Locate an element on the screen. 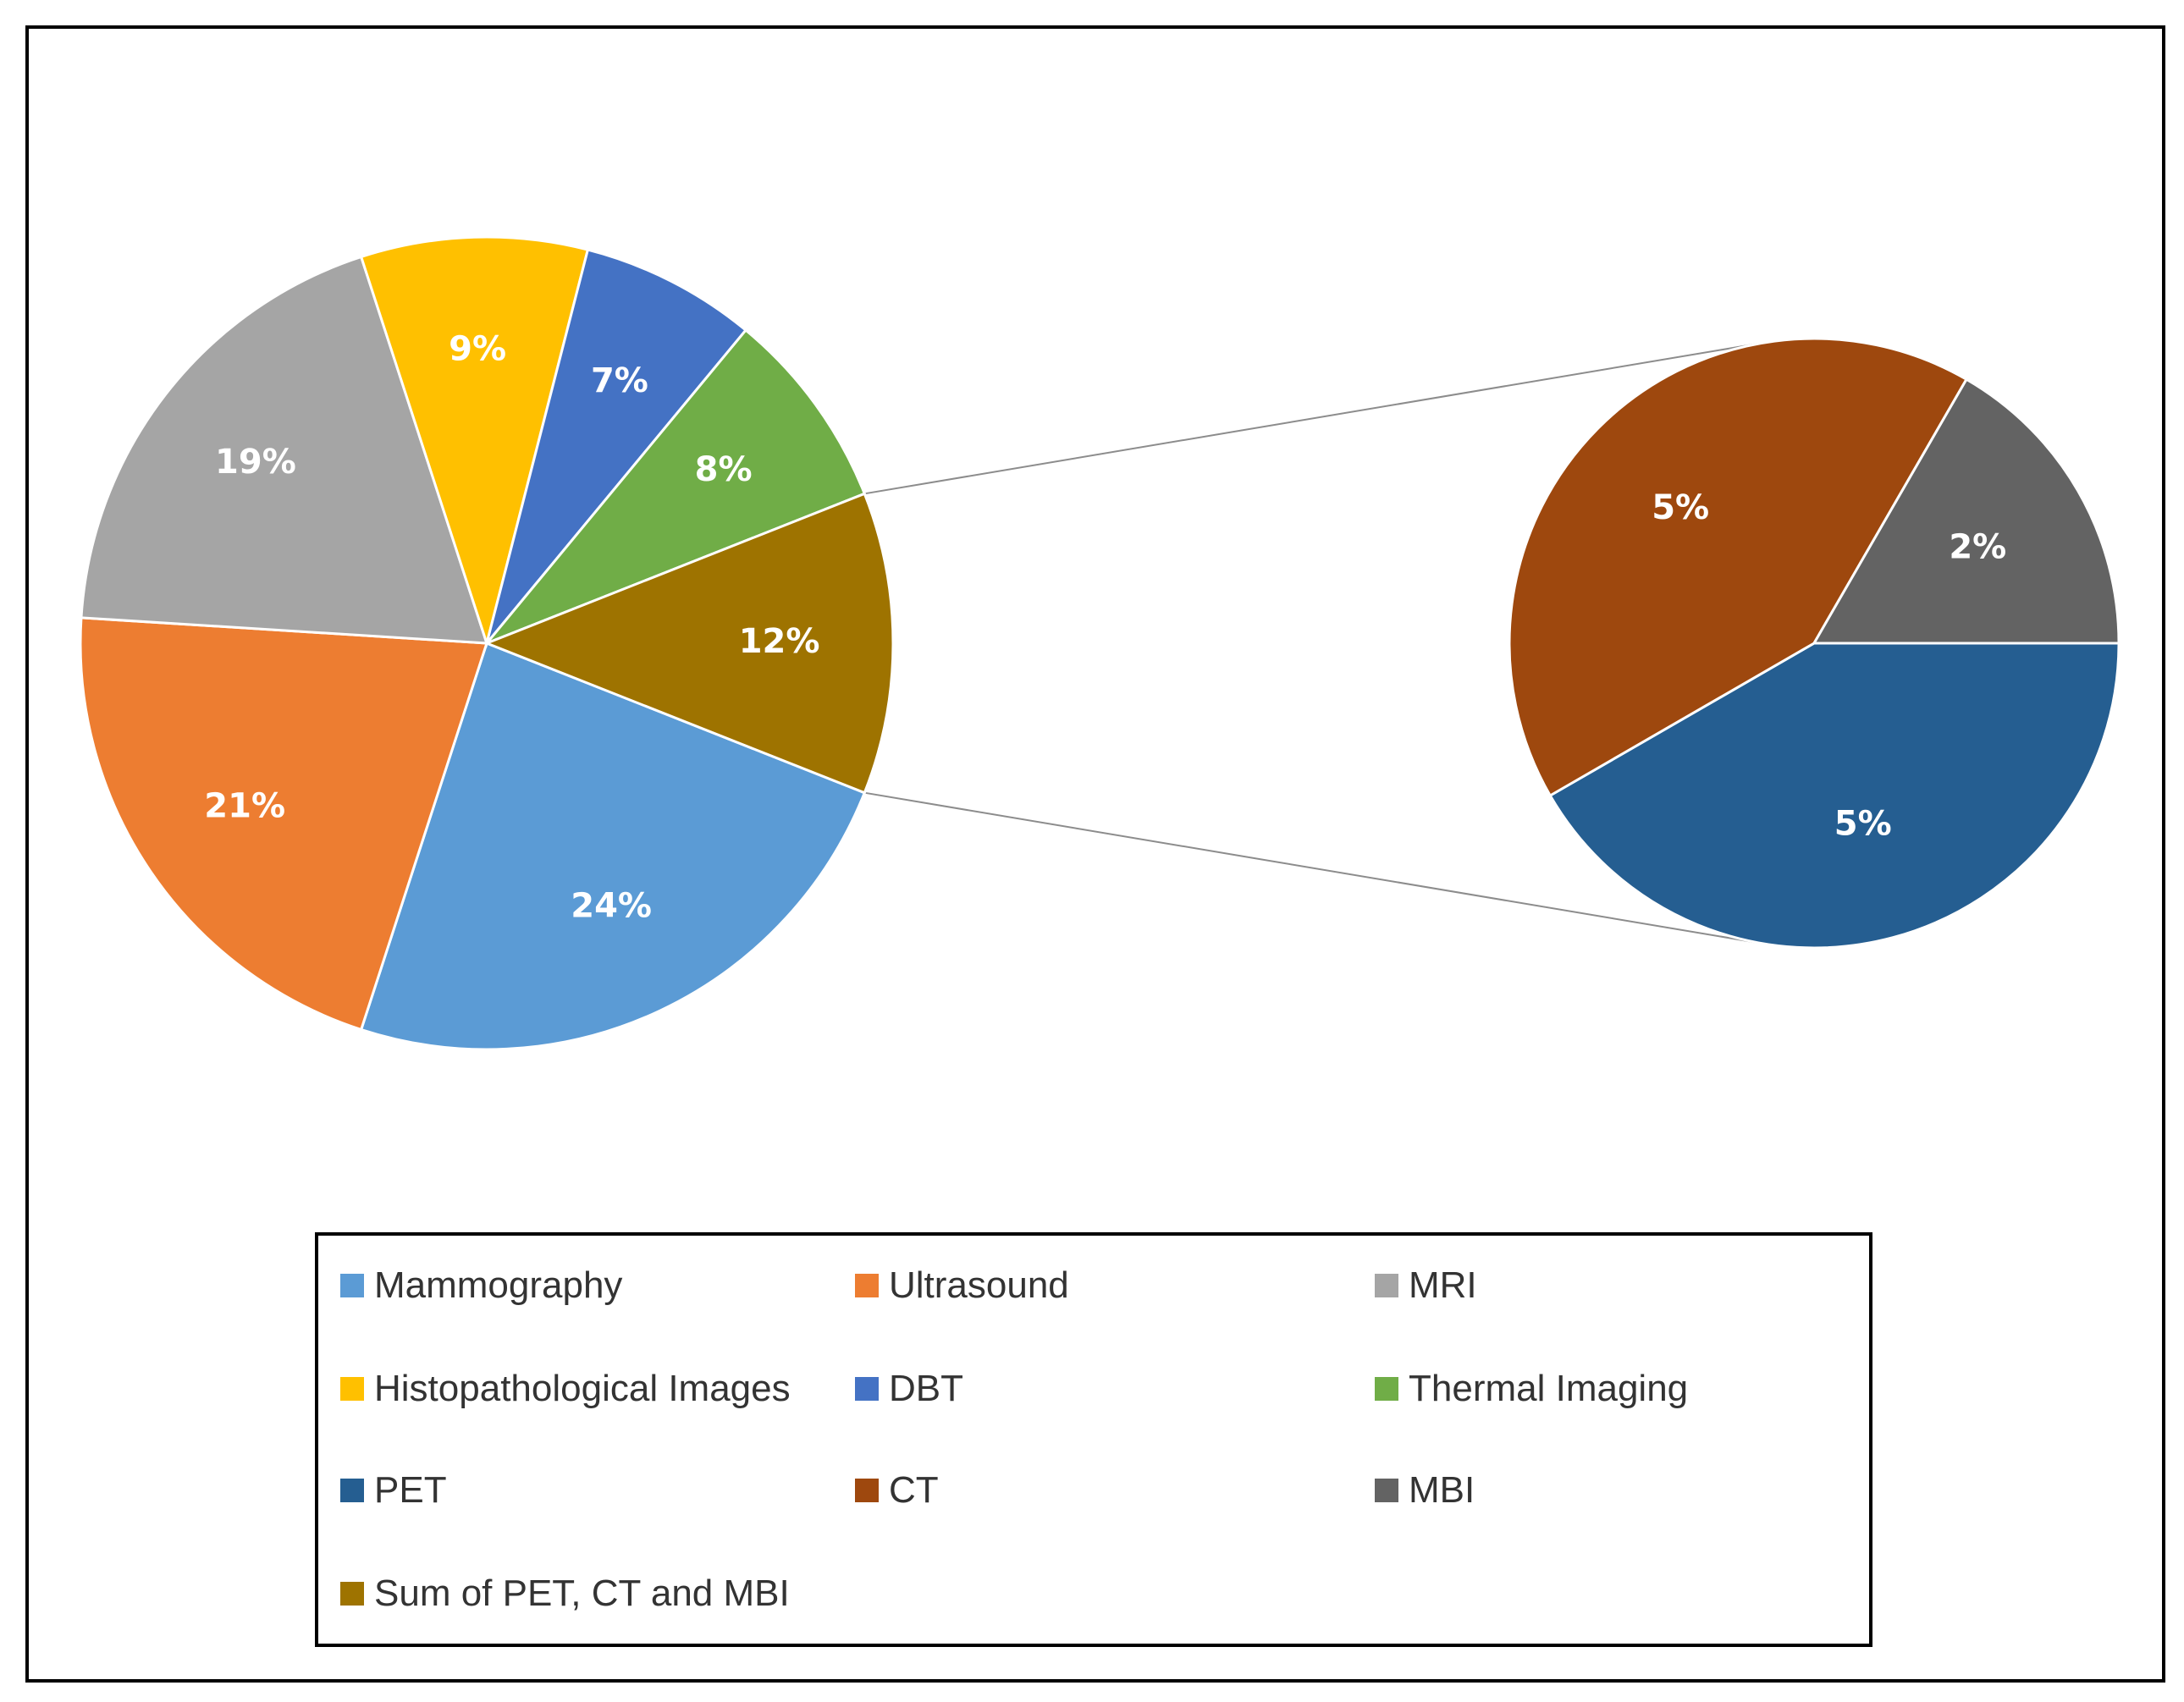 This screenshot has width=2184, height=1702. legend-item: Sum of PET, CT and MBI is located at coordinates (565, 1594).